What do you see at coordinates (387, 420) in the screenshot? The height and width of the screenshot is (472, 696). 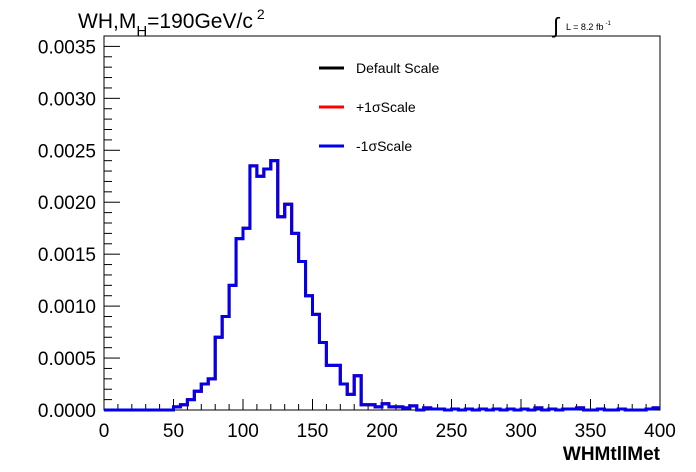 I see `x-axis: 0 50 100 150 200 250 300 350 400` at bounding box center [387, 420].